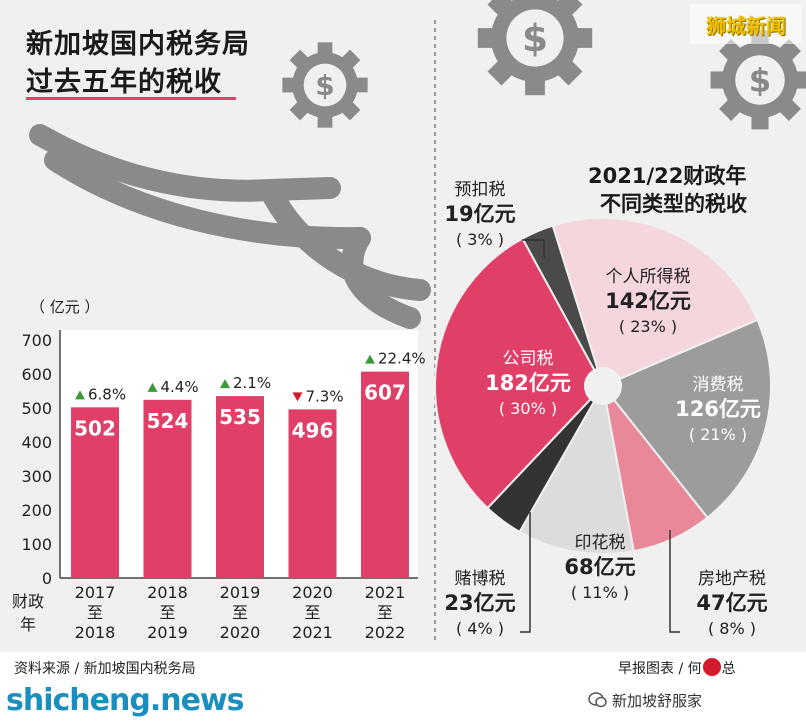 Image resolution: width=806 pixels, height=723 pixels. I want to click on slice-percent-label: ( 21% ), so click(718, 434).